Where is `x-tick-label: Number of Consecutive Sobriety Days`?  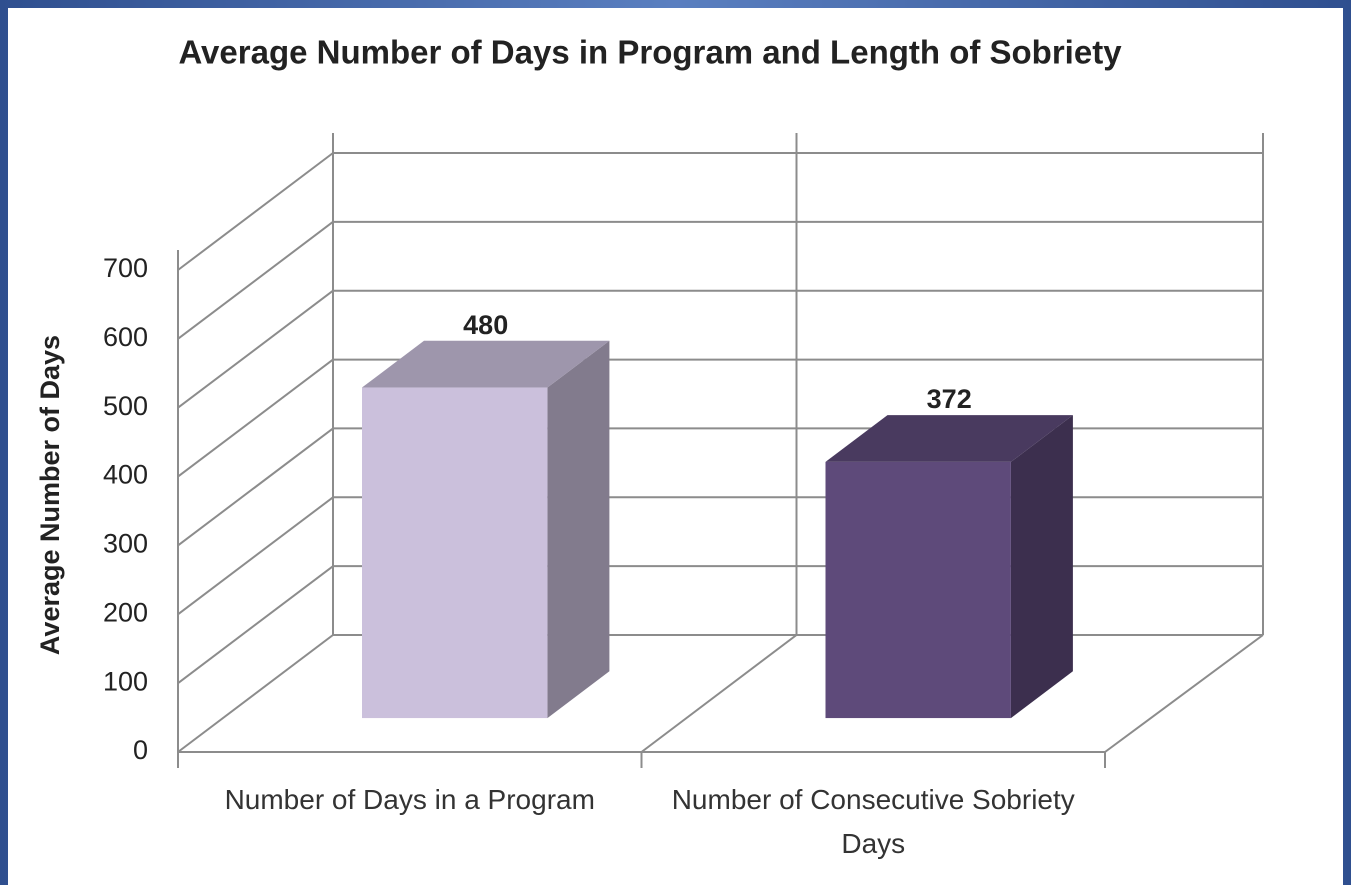 x-tick-label: Number of Consecutive Sobriety Days is located at coordinates (873, 821).